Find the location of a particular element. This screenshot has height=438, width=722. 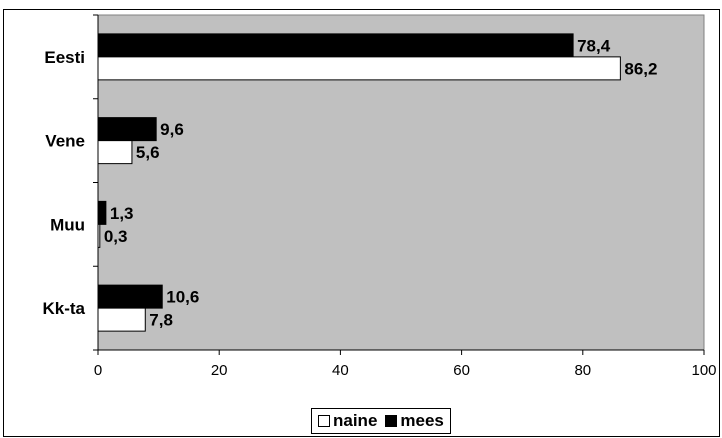

data-label-naine: 7,8 is located at coordinates (161, 320).